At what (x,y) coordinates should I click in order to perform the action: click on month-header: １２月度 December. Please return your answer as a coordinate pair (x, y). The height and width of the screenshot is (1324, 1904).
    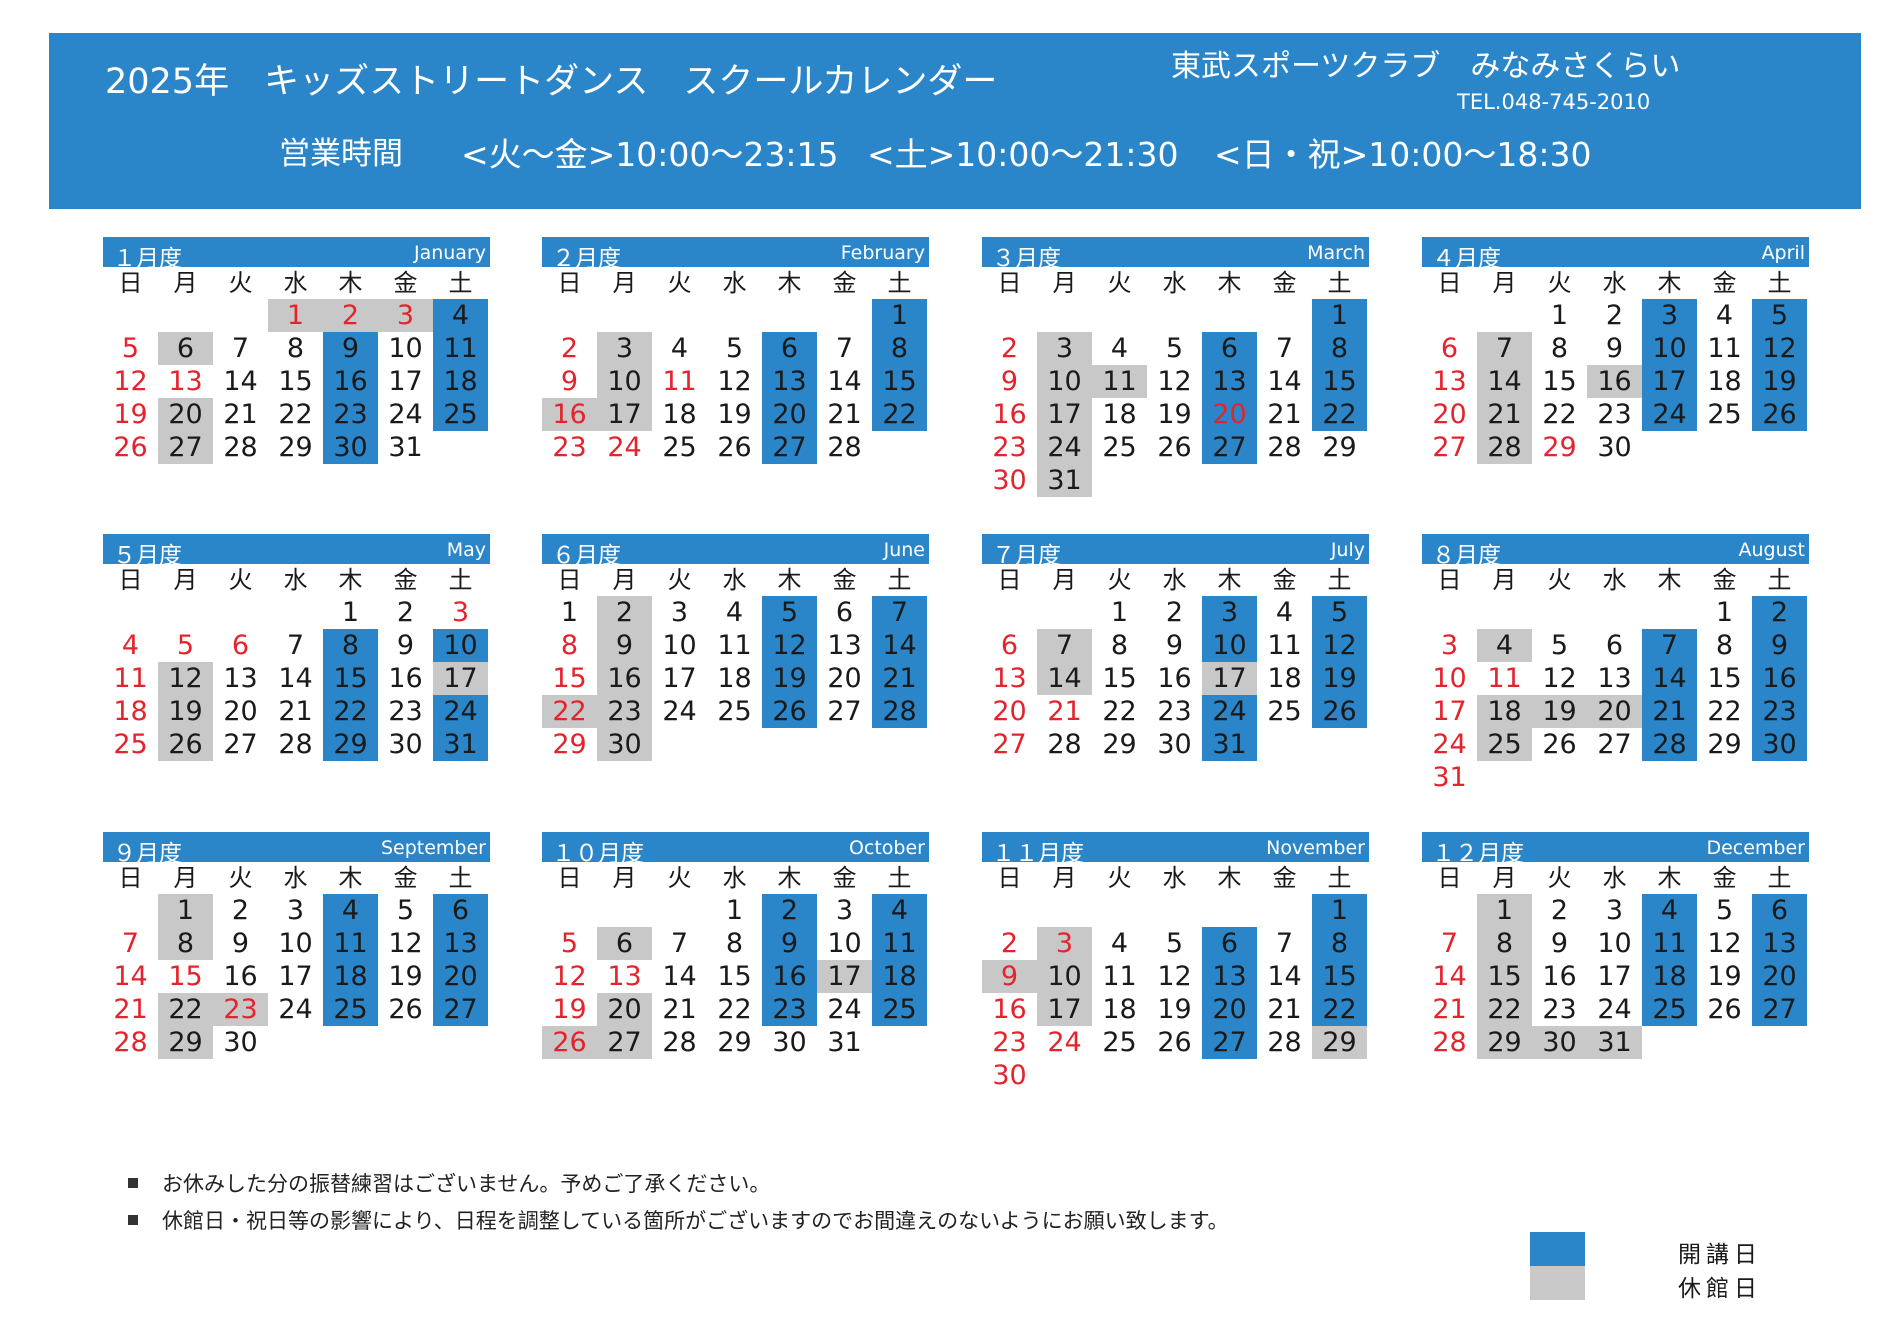
    Looking at the image, I should click on (1615, 849).